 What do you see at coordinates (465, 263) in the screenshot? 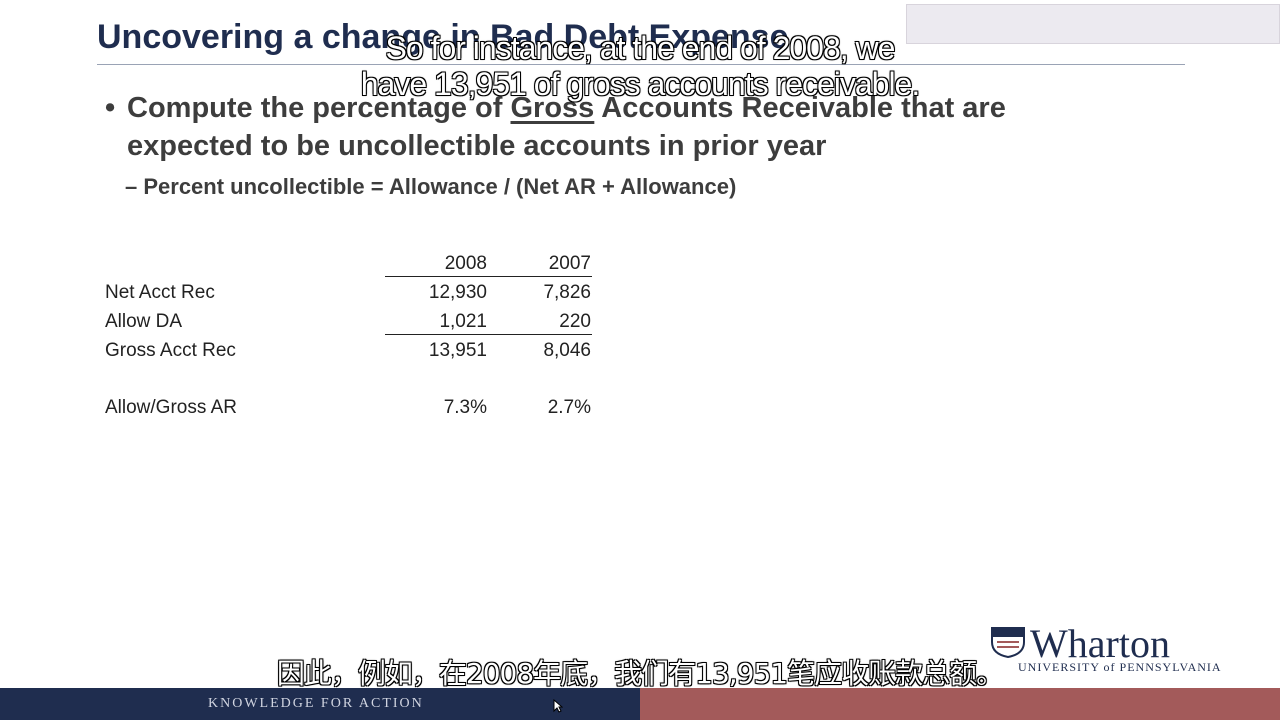
I see `header-2008: 2008` at bounding box center [465, 263].